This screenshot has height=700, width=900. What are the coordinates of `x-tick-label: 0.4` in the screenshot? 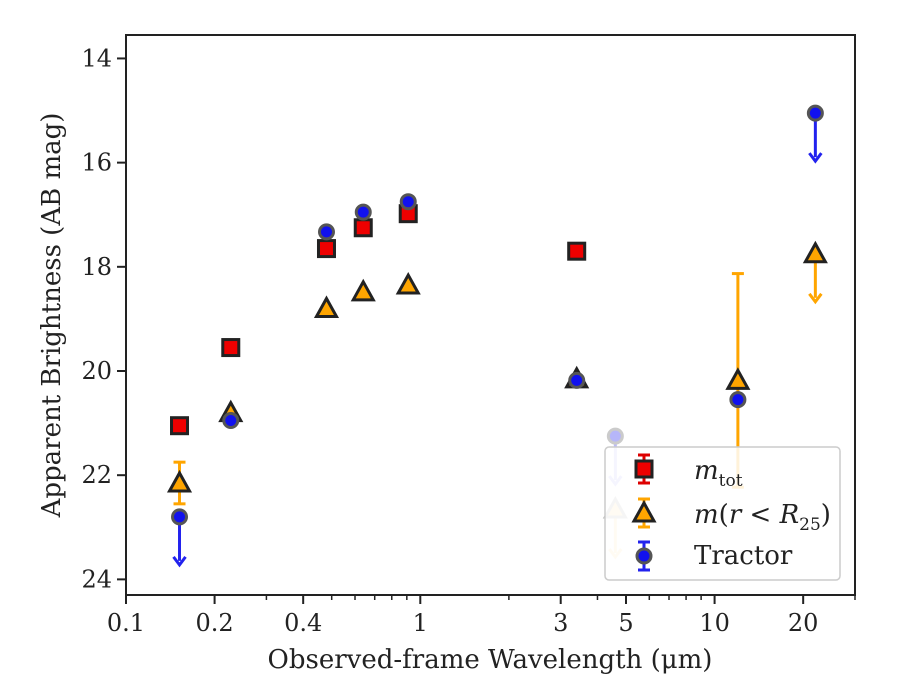 It's located at (303, 623).